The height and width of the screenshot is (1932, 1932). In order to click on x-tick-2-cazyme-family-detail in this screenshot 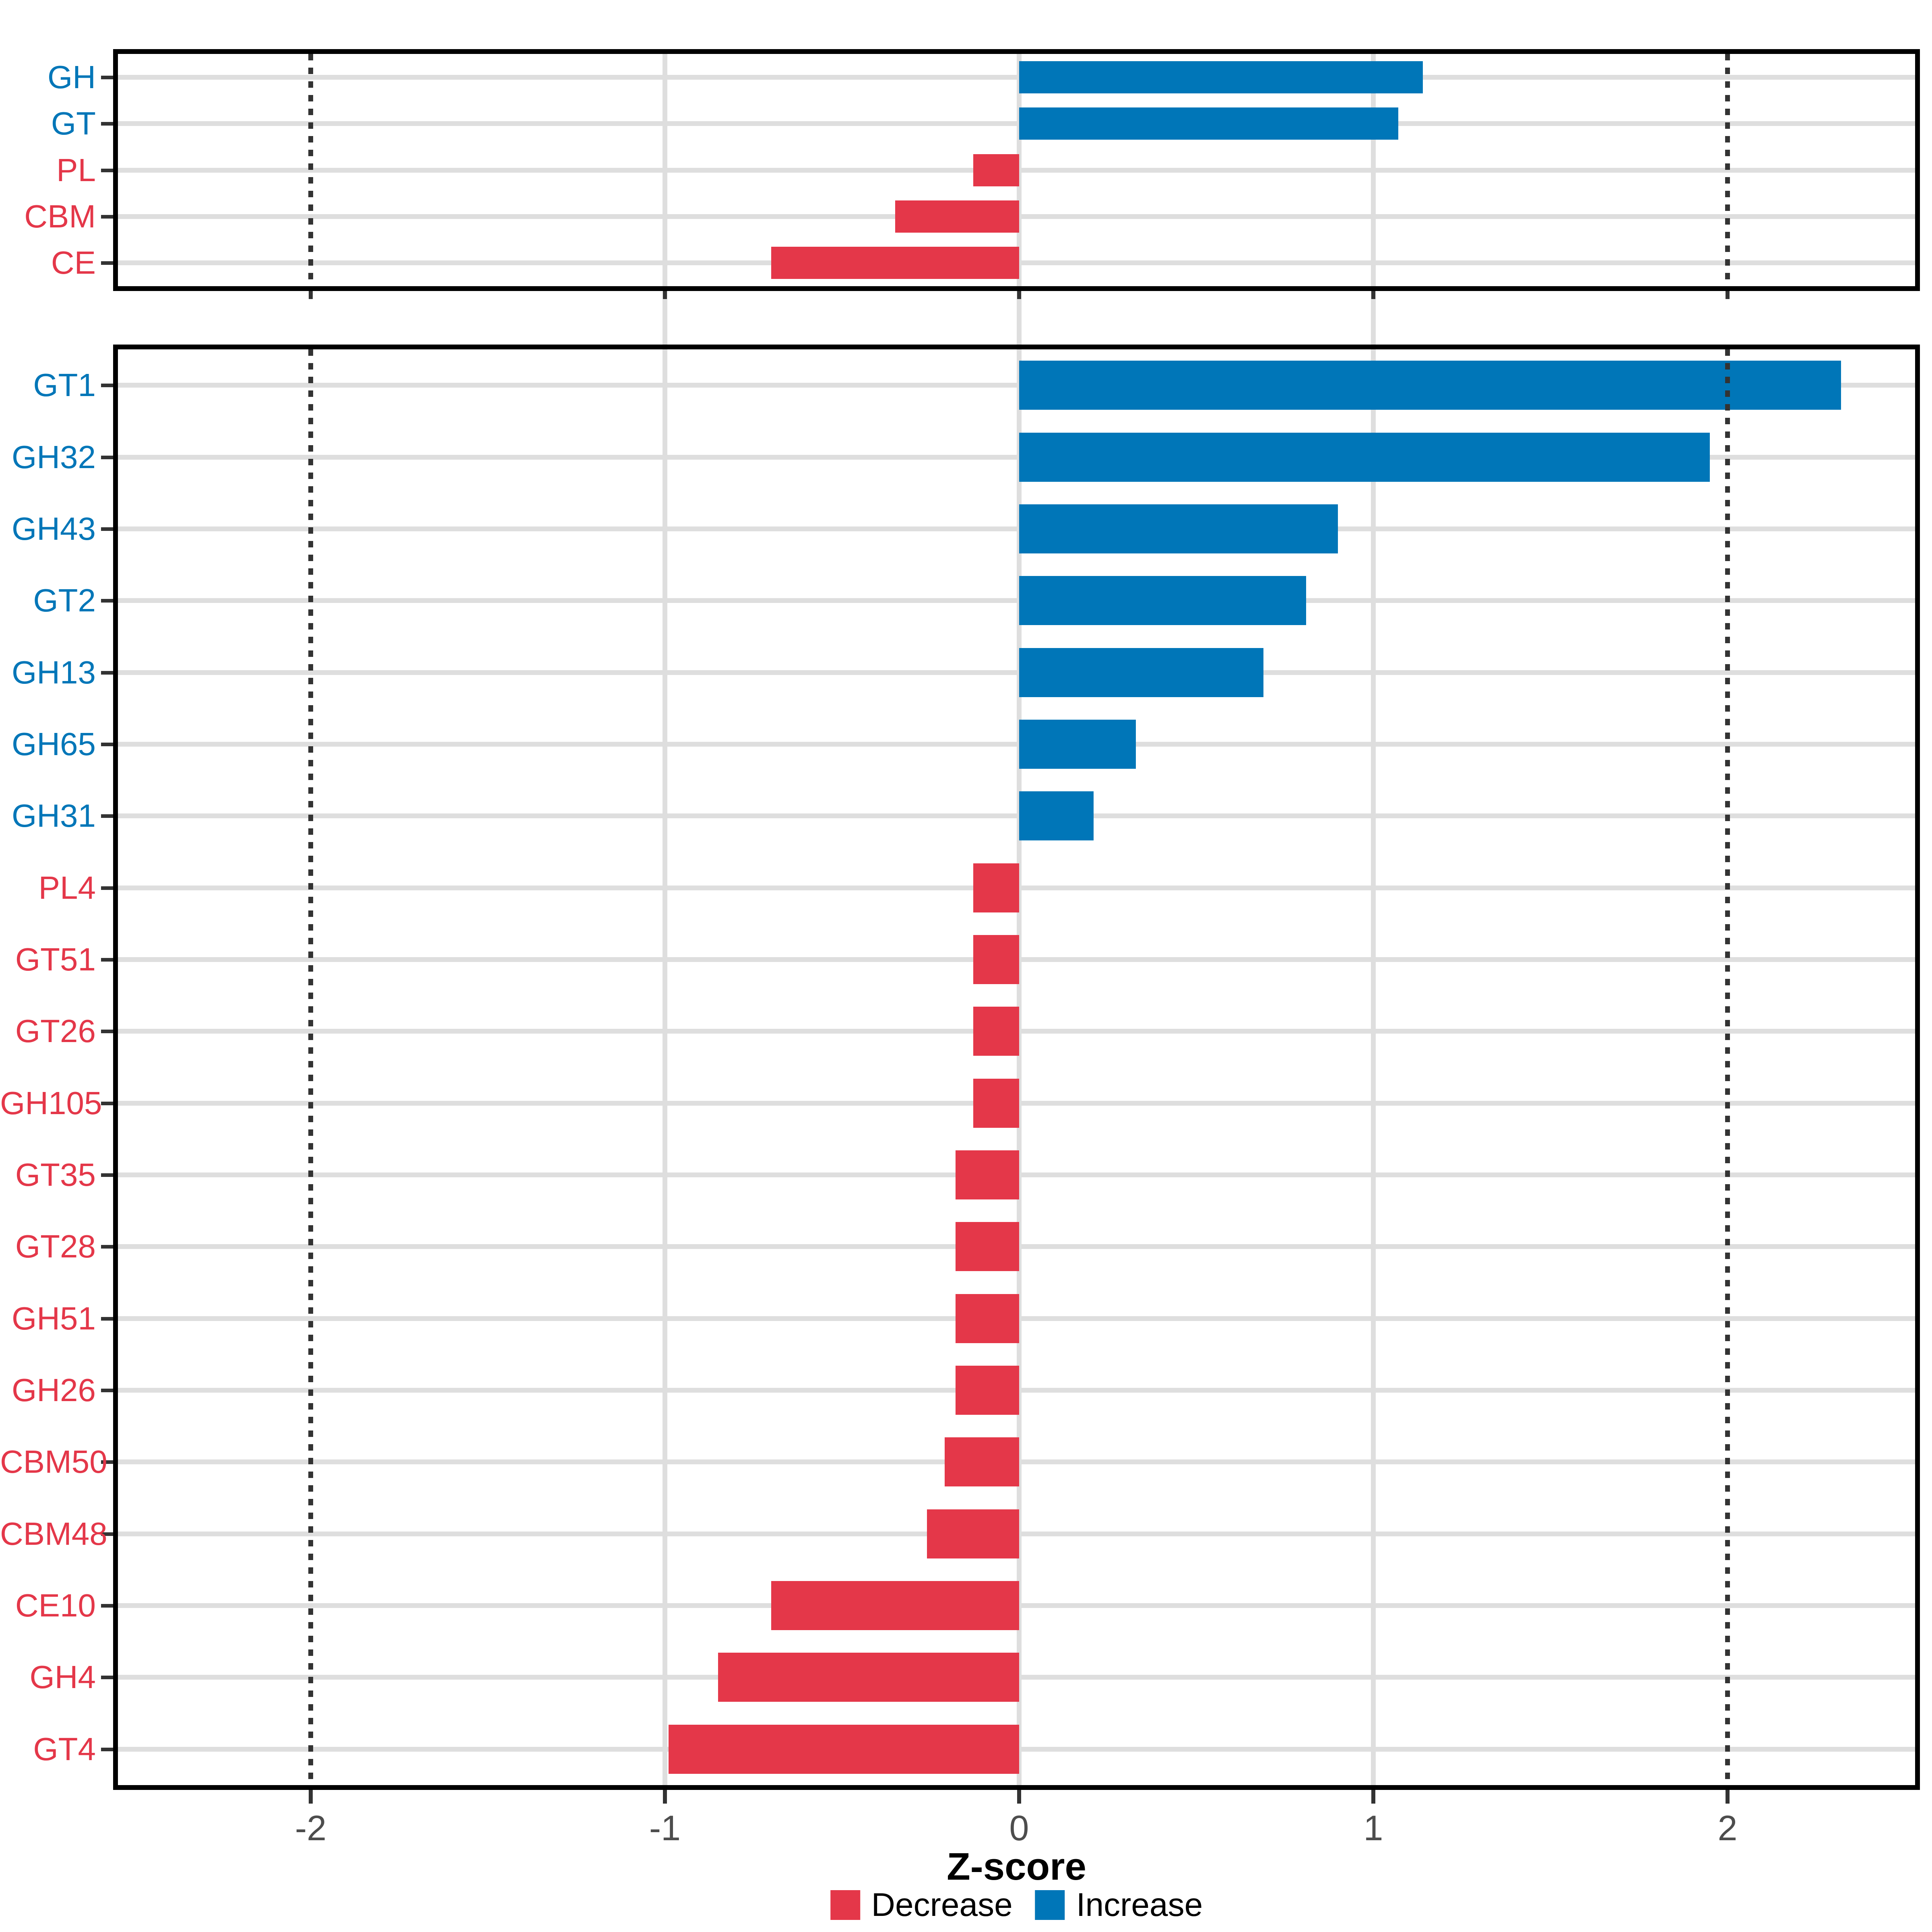, I will do `click(1728, 1797)`.